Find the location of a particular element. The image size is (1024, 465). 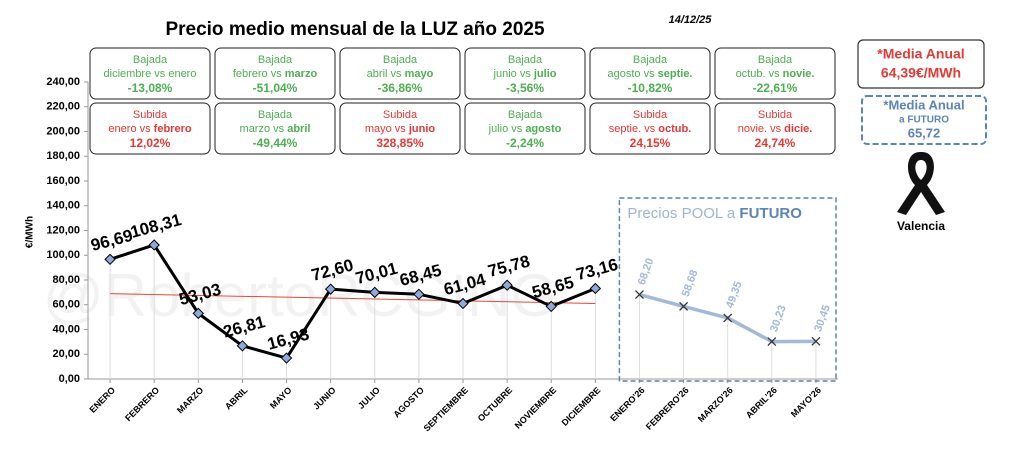

y-tick-label: 180,00 is located at coordinates (63, 156).